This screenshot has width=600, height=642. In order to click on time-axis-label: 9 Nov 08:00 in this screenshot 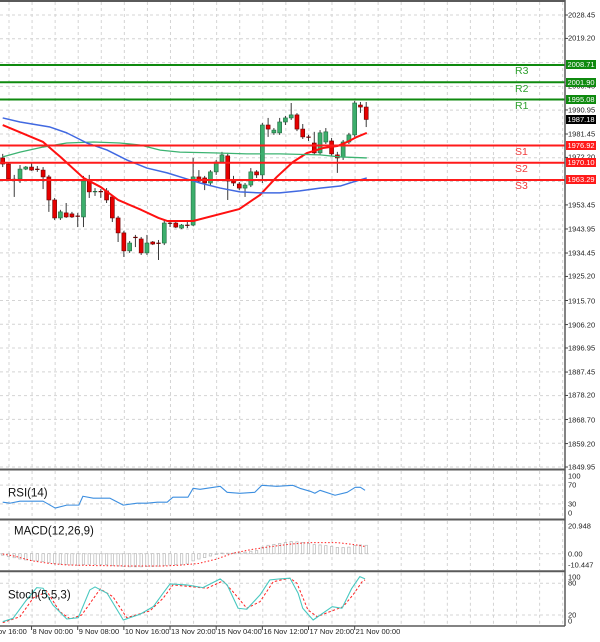, I will do `click(99, 631)`.